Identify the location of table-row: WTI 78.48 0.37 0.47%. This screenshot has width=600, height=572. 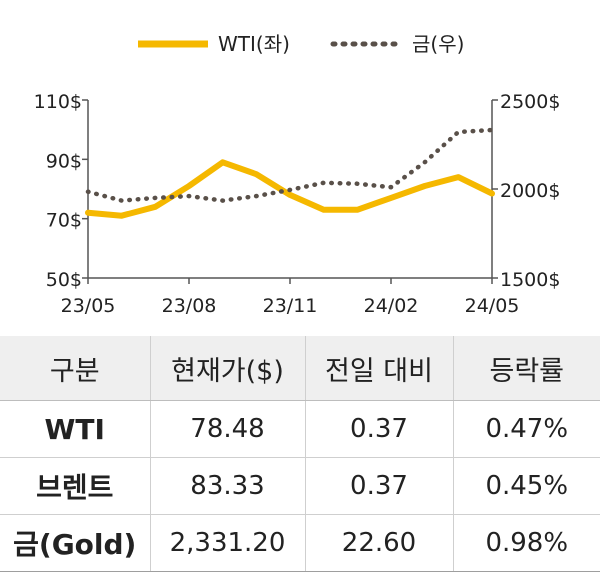
(300, 429).